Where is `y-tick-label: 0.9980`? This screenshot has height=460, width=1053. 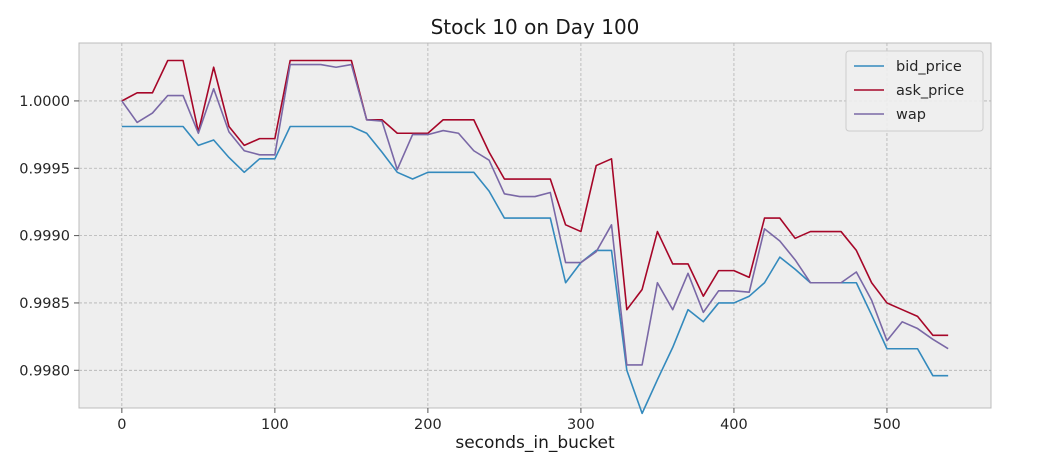
y-tick-label: 0.9980 is located at coordinates (44, 371).